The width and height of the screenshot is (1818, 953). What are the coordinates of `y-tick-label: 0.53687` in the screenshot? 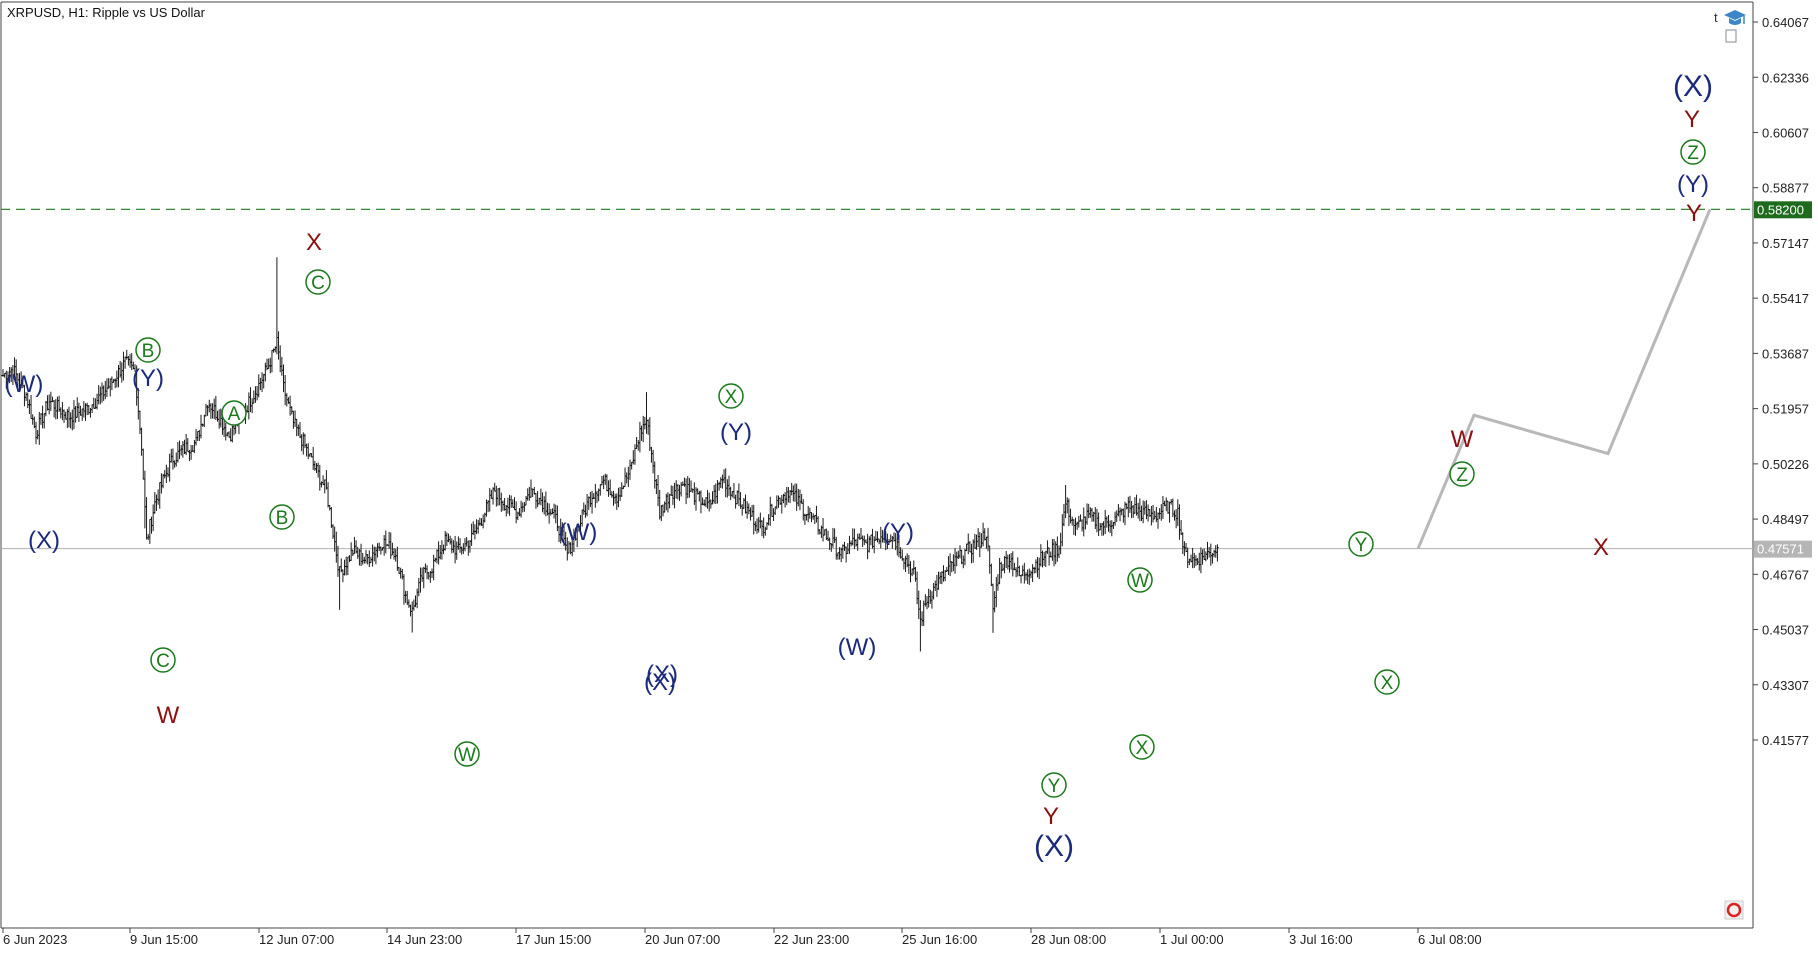 It's located at (1785, 353).